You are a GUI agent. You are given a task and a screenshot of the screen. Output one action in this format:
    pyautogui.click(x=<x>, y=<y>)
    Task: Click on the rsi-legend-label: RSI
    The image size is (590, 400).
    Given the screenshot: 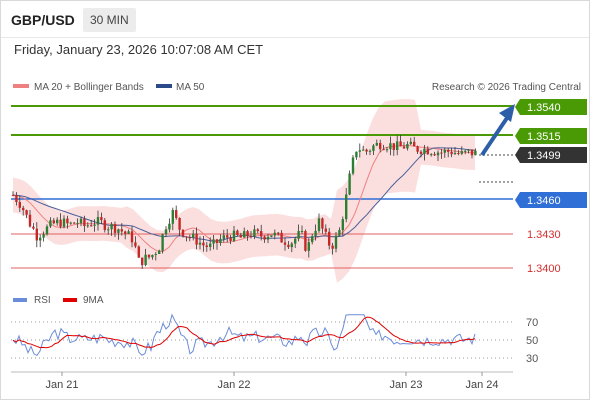 What is the action you would take?
    pyautogui.click(x=42, y=300)
    